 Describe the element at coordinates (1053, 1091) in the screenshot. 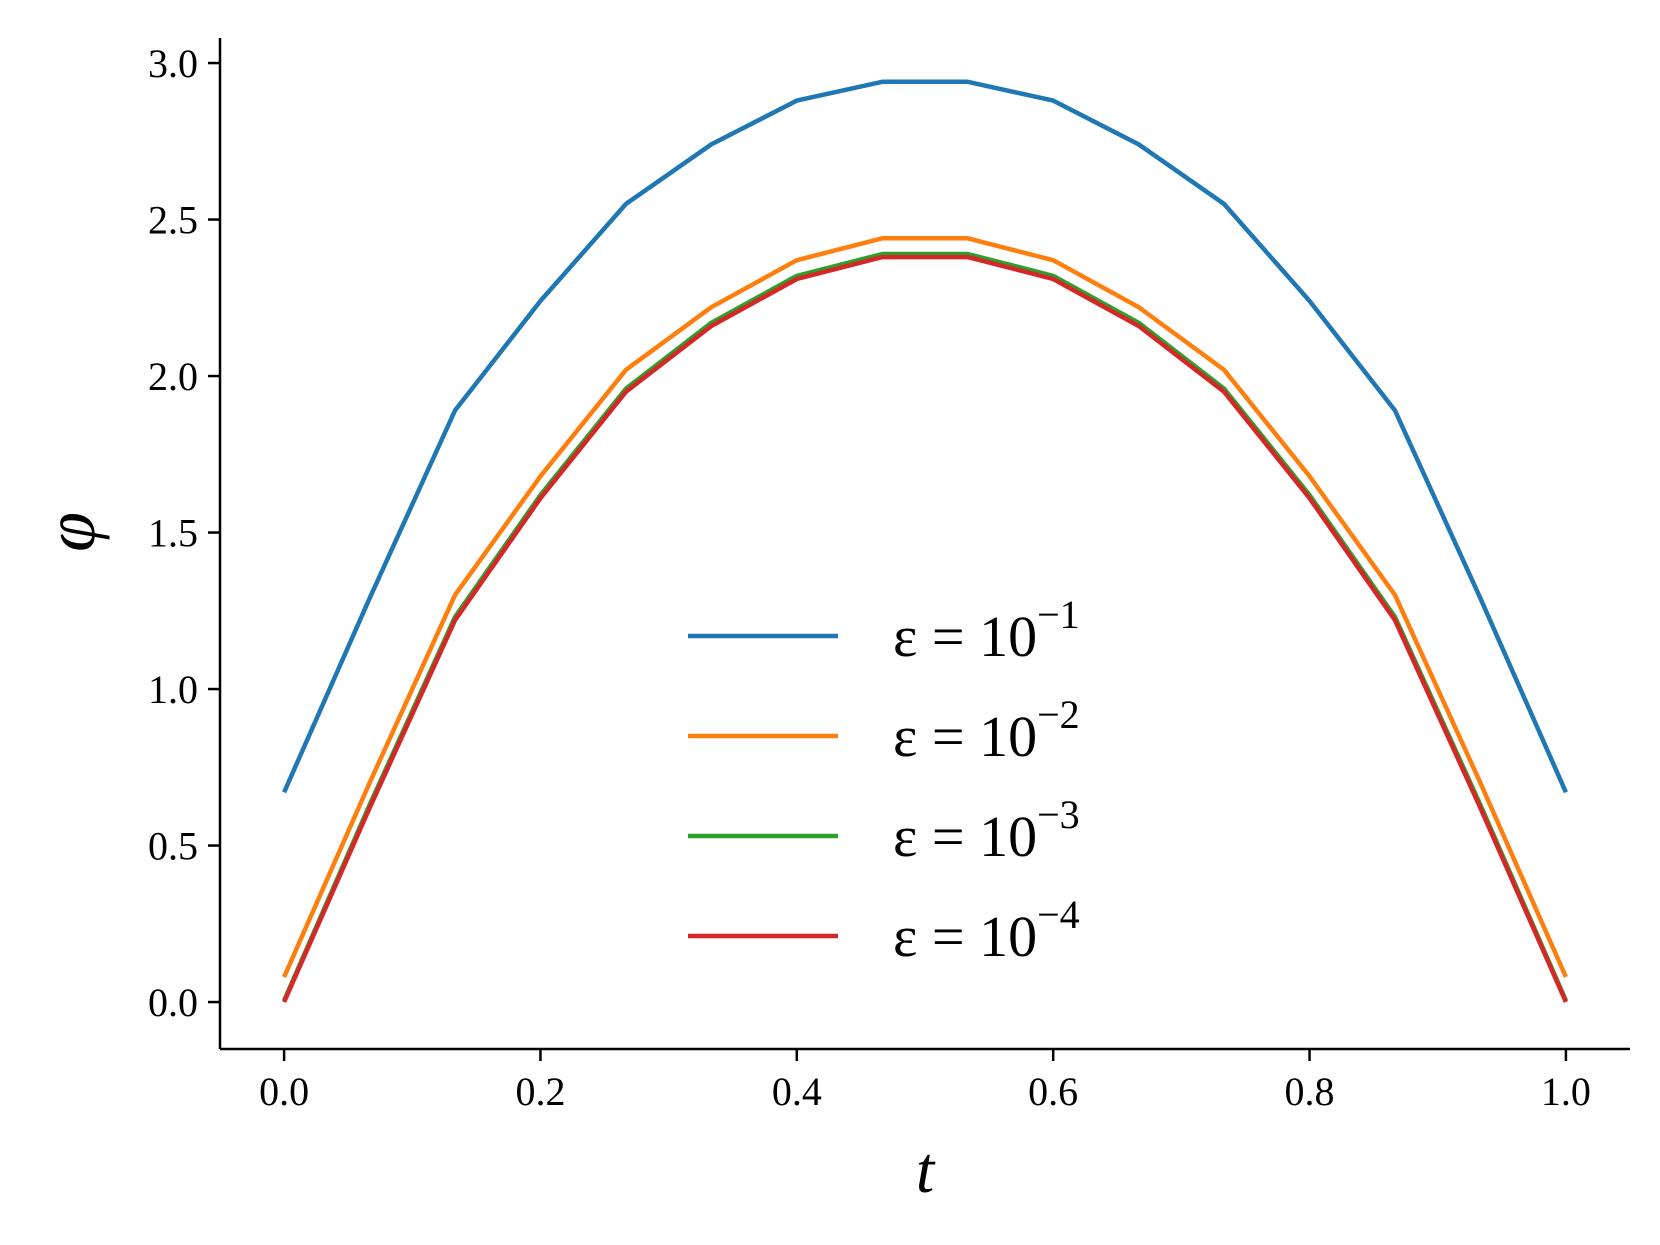

I see `x-tick-label: 0.6` at that location.